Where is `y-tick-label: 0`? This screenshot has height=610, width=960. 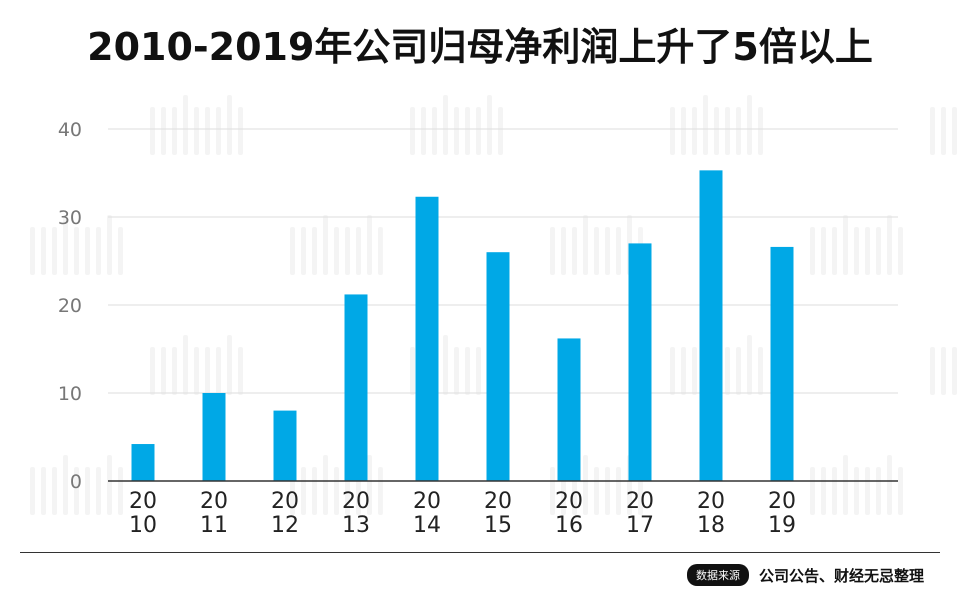 y-tick-label: 0 is located at coordinates (76, 482).